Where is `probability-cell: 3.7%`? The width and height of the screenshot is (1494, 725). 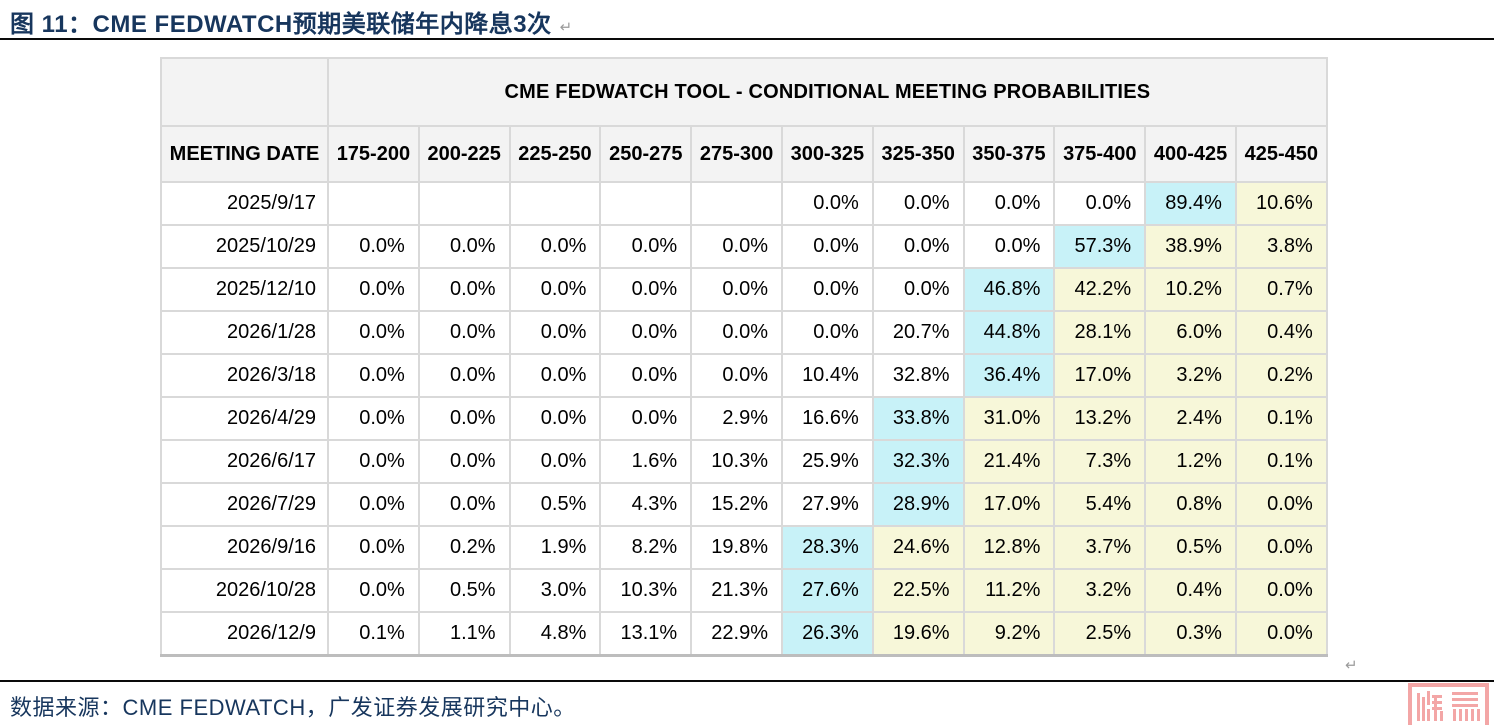
probability-cell: 3.7% is located at coordinates (1100, 547).